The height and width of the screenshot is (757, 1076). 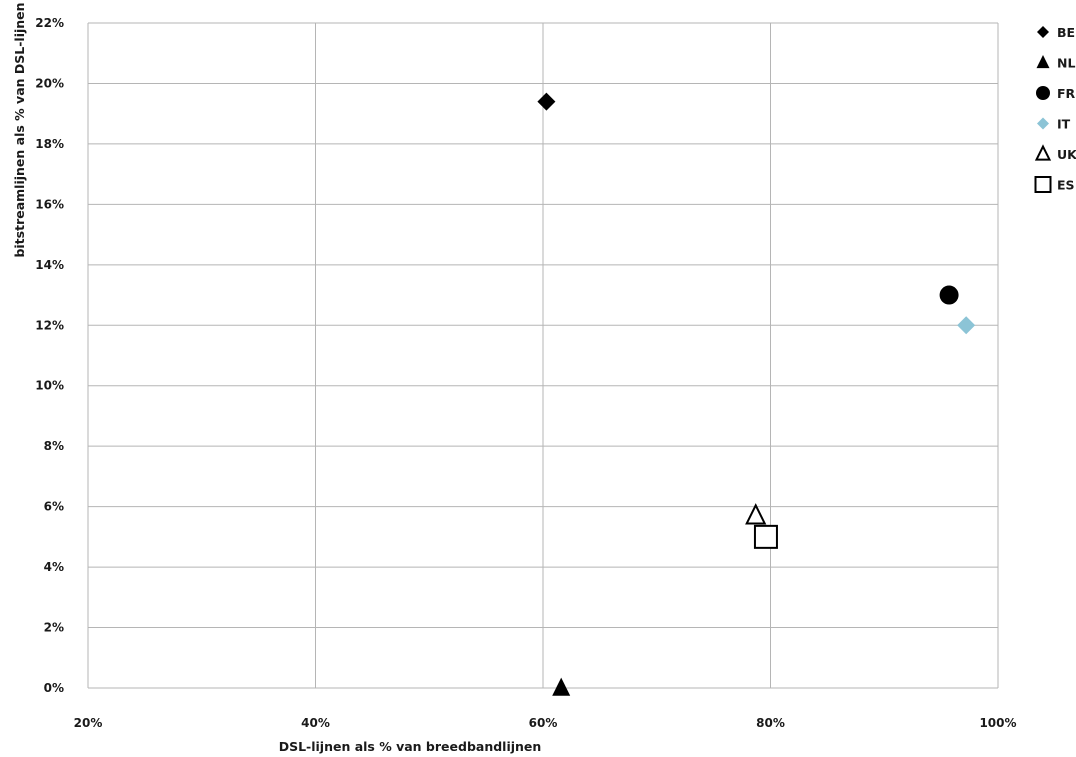 What do you see at coordinates (1043, 184) in the screenshot?
I see `legend-marker-es` at bounding box center [1043, 184].